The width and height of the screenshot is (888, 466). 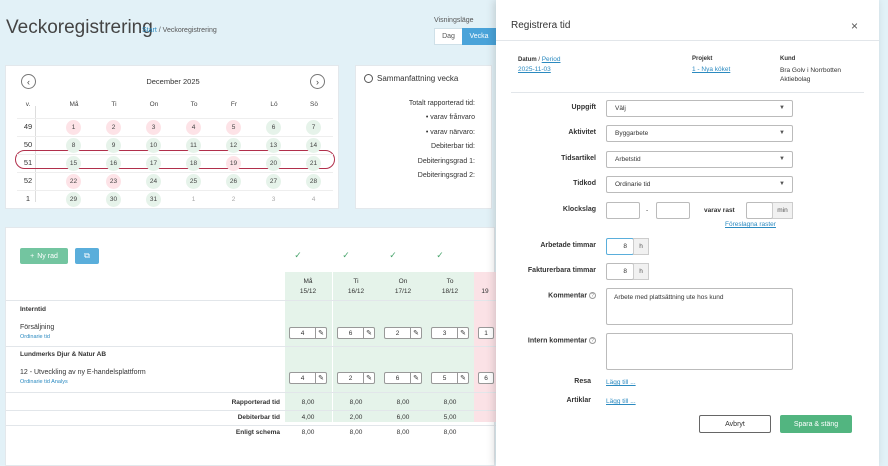 What do you see at coordinates (233, 145) in the screenshot?
I see `calendar-day: 12` at bounding box center [233, 145].